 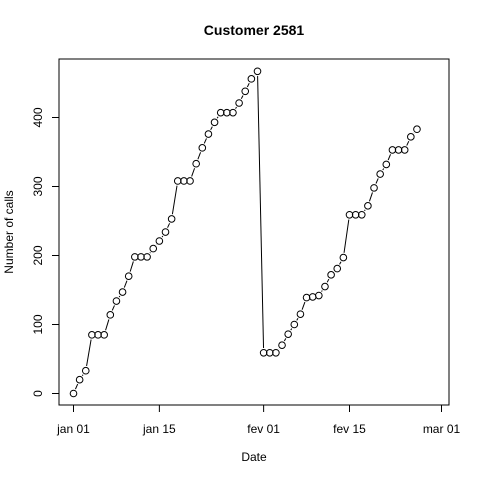 I want to click on y-tick-label: 400, so click(x=38, y=117).